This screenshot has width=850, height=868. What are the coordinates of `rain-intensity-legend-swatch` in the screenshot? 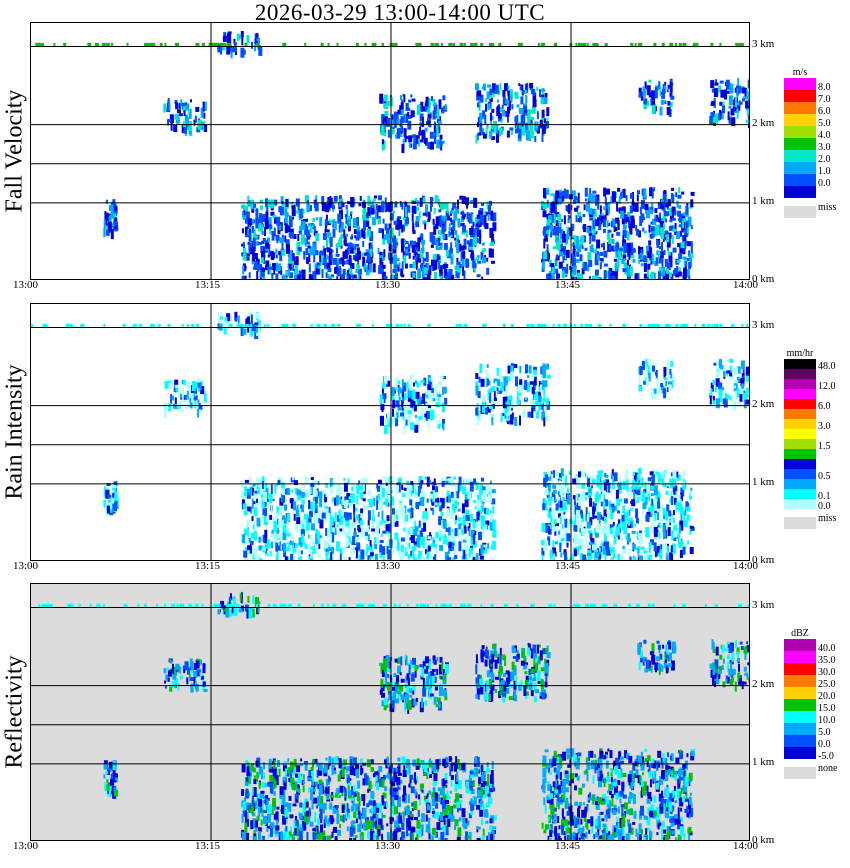 It's located at (800, 444).